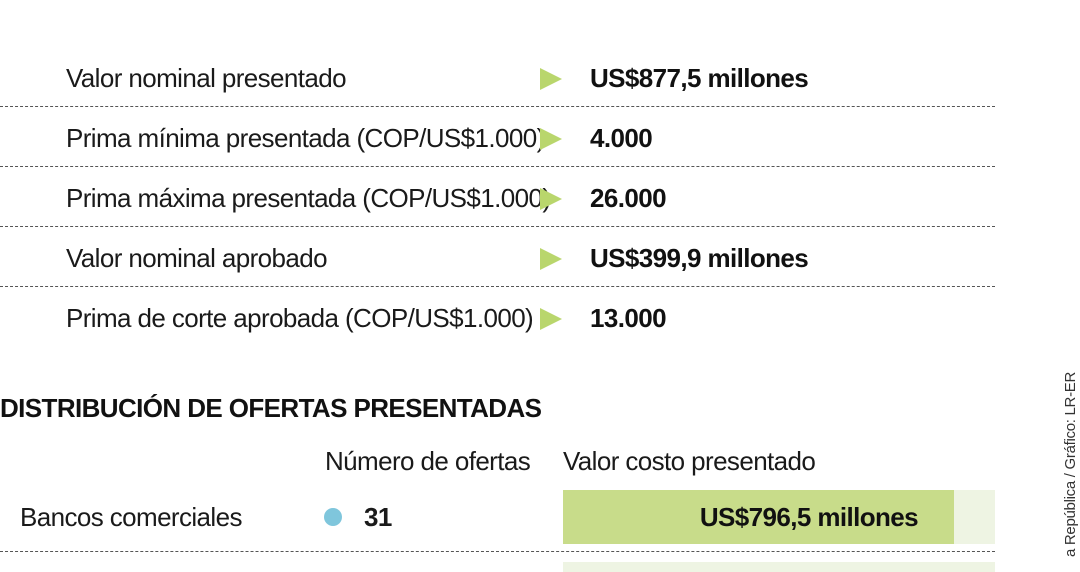 This screenshot has height=572, width=1080. What do you see at coordinates (428, 461) in the screenshot?
I see `column-header-offers: Número de ofertas` at bounding box center [428, 461].